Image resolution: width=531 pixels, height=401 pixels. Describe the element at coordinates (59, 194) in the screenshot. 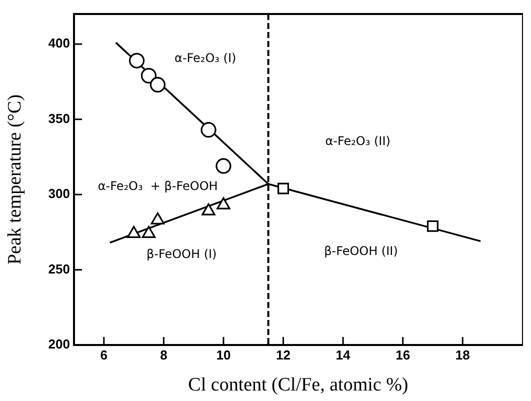

I see `y-tick-label: 300` at that location.